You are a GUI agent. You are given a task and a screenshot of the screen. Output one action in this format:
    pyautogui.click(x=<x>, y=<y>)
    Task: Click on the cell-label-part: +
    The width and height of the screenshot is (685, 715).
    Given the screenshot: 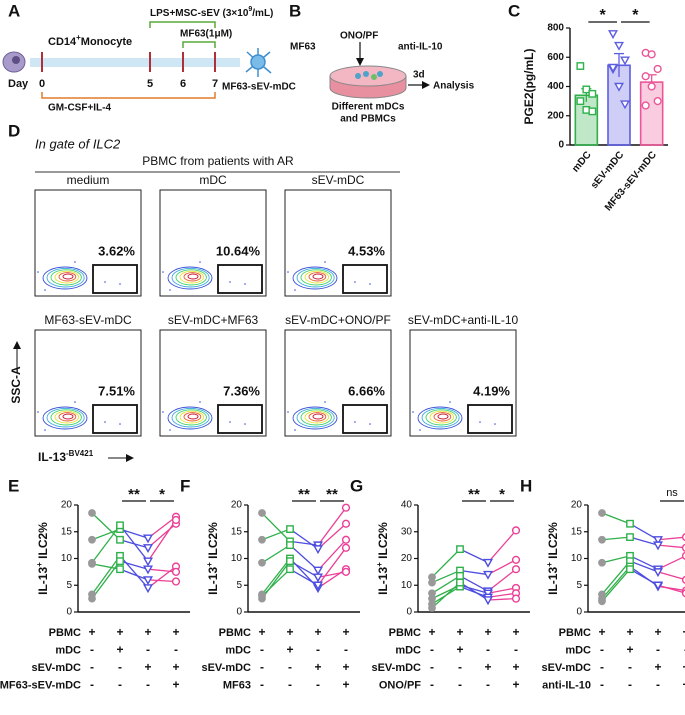 What is the action you would take?
    pyautogui.click(x=78, y=37)
    